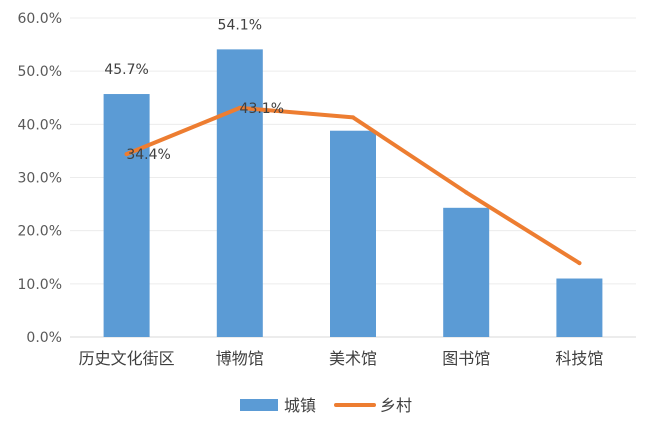  What do you see at coordinates (466, 358) in the screenshot?
I see `x-category-label: 图书馆` at bounding box center [466, 358].